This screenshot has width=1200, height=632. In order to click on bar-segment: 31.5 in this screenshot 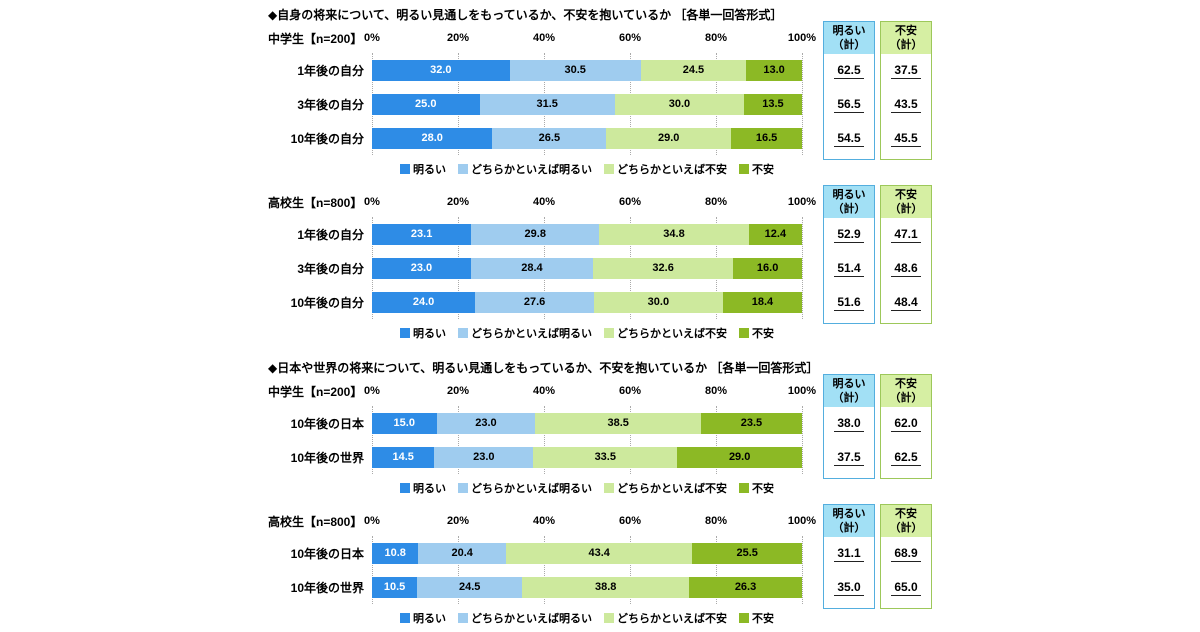, I will do `click(547, 104)`.